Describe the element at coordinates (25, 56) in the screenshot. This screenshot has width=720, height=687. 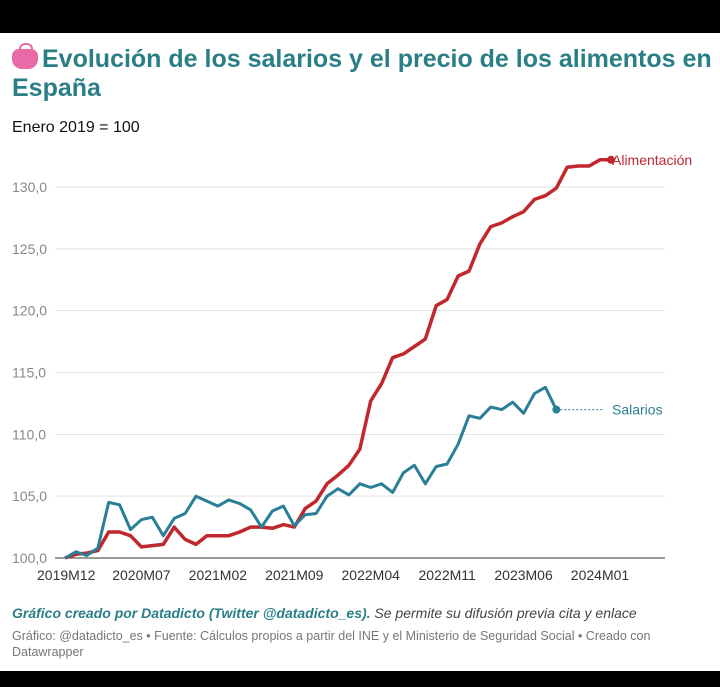
I see `purse-icon` at that location.